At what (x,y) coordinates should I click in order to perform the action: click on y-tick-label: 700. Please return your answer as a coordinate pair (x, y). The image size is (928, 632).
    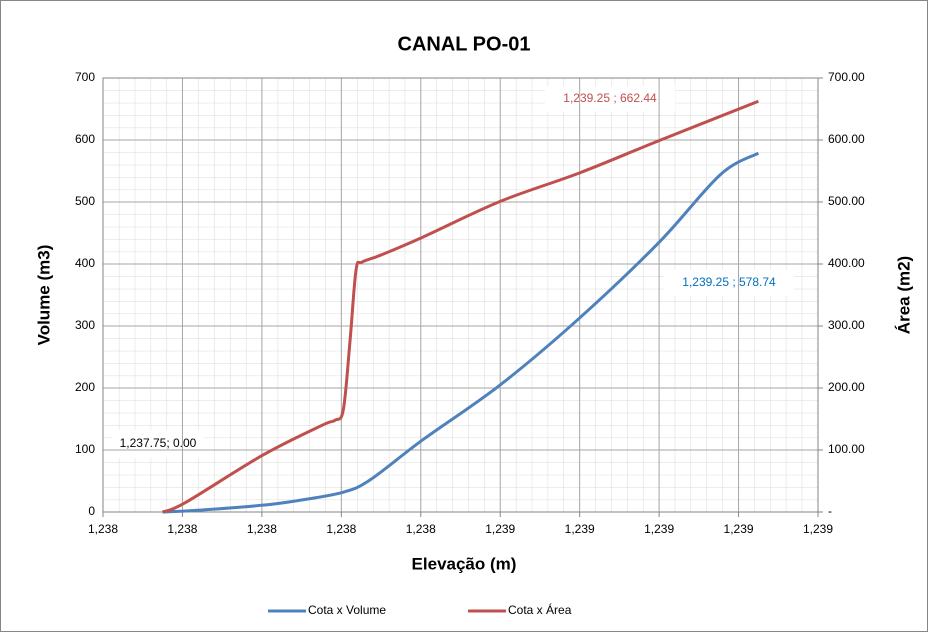
    Looking at the image, I should click on (85, 77).